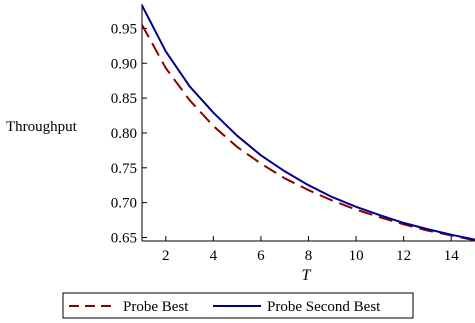 Image resolution: width=475 pixels, height=323 pixels. What do you see at coordinates (214, 256) in the screenshot?
I see `x-tick-label: 4` at bounding box center [214, 256].